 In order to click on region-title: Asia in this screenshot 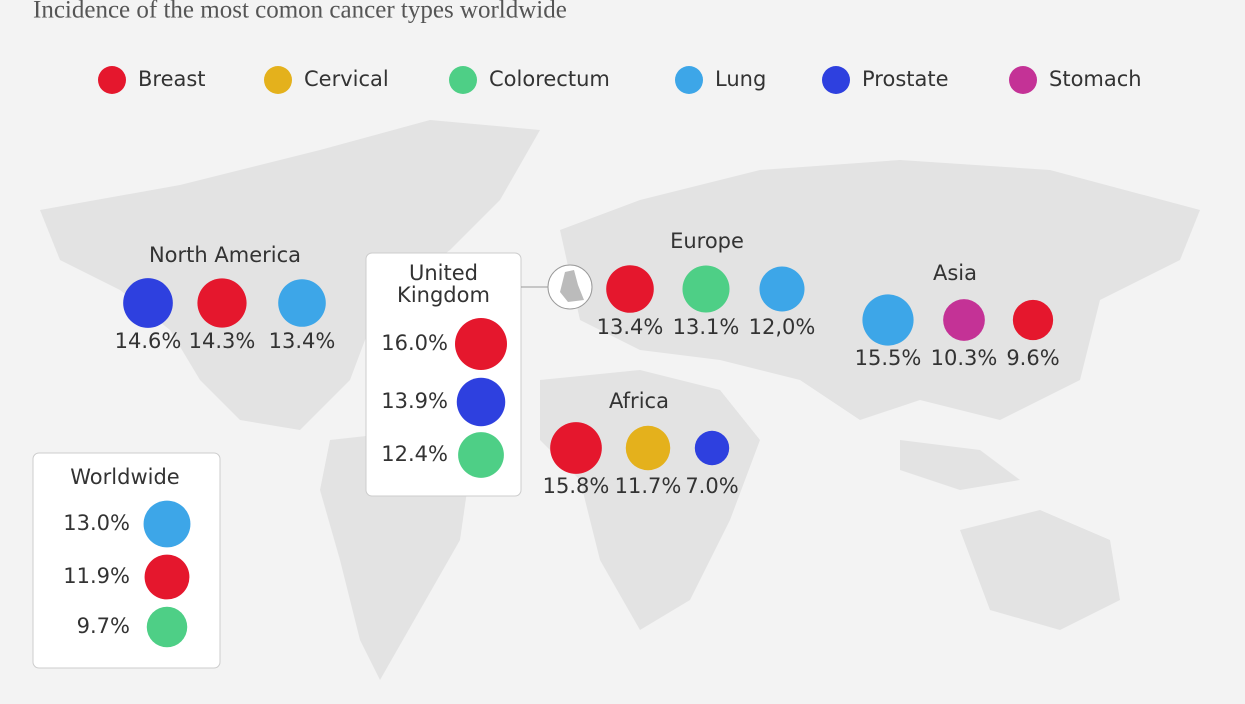, I will do `click(955, 273)`.